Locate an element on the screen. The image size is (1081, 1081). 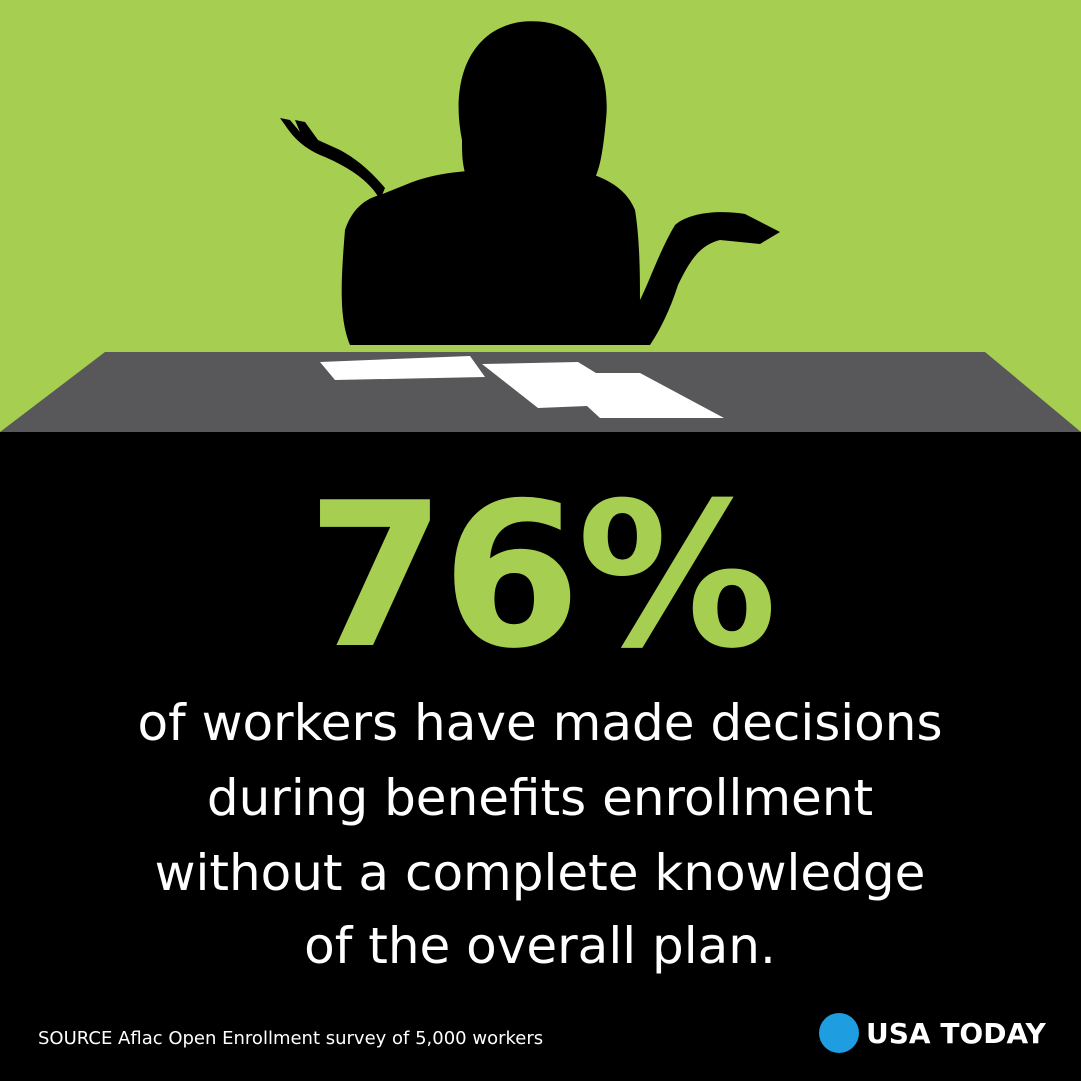
statement-line: without a complete knowledge is located at coordinates (540, 873).